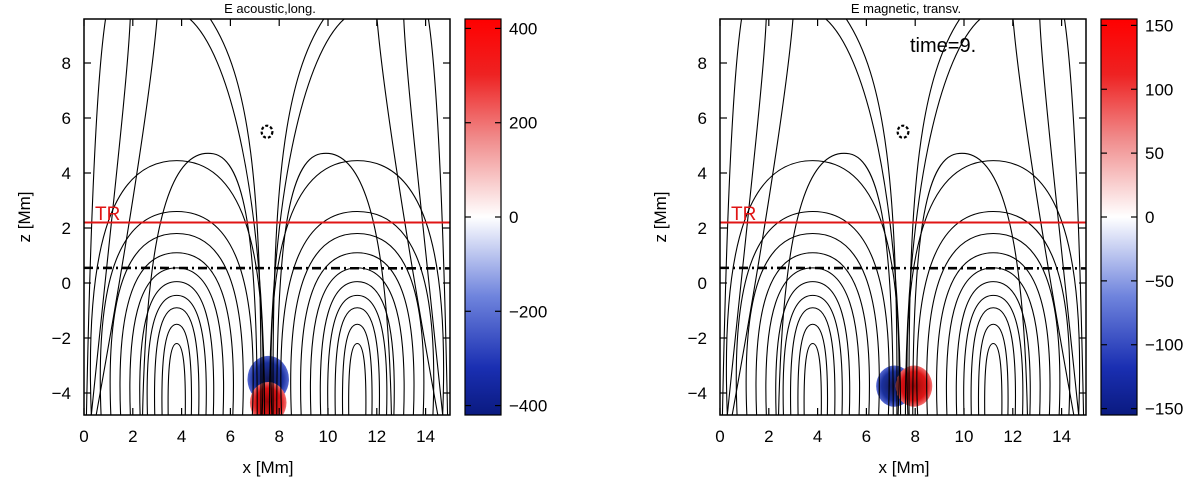  What do you see at coordinates (66, 63) in the screenshot?
I see `y-tick-label: 8` at bounding box center [66, 63].